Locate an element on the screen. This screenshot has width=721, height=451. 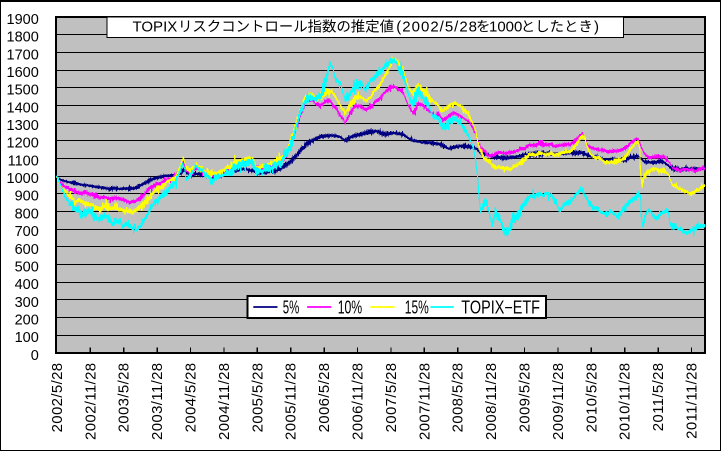
svg-text: 2010/11/28 is located at coordinates (625, 401).